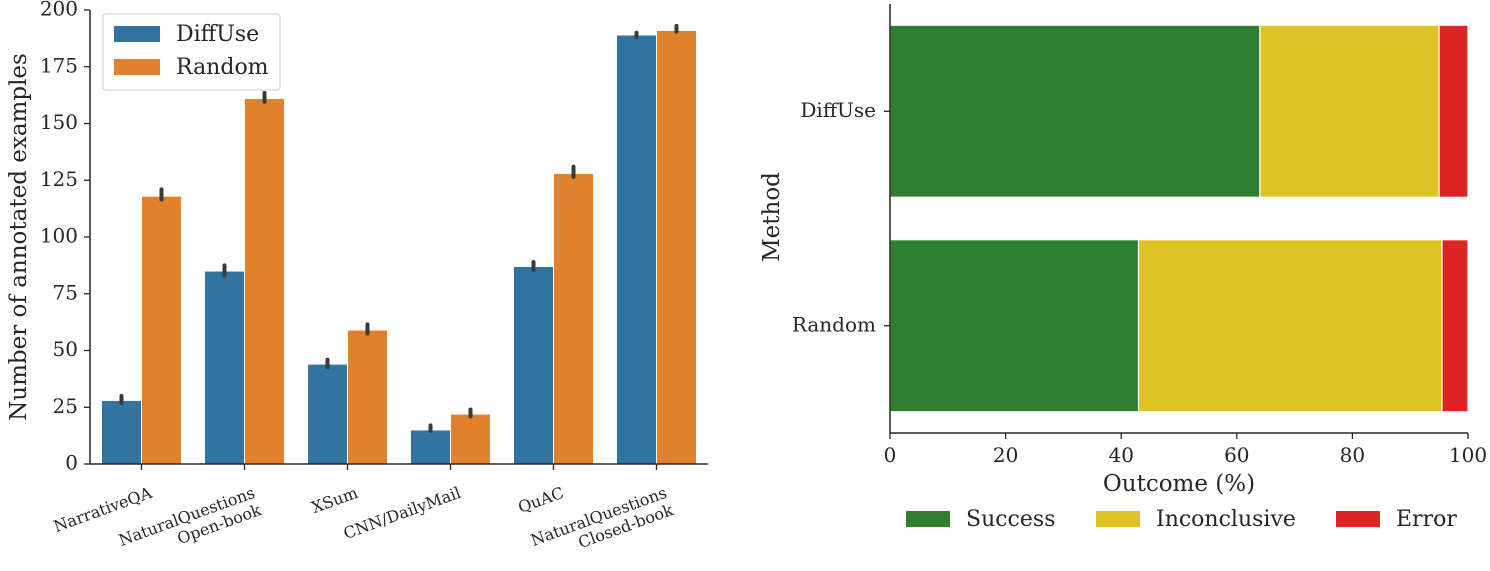 The height and width of the screenshot is (571, 1490). Describe the element at coordinates (1005, 455) in the screenshot. I see `x-tick-label: 20` at that location.